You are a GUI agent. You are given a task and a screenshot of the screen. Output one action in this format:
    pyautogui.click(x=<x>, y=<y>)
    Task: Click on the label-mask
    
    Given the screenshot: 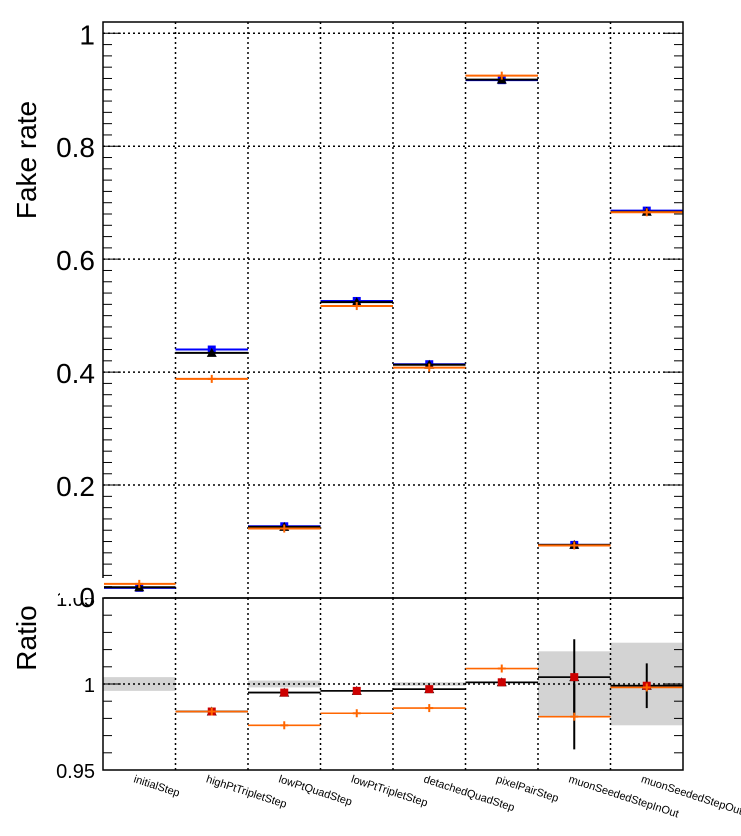 What is the action you would take?
    pyautogui.click(x=82, y=588)
    